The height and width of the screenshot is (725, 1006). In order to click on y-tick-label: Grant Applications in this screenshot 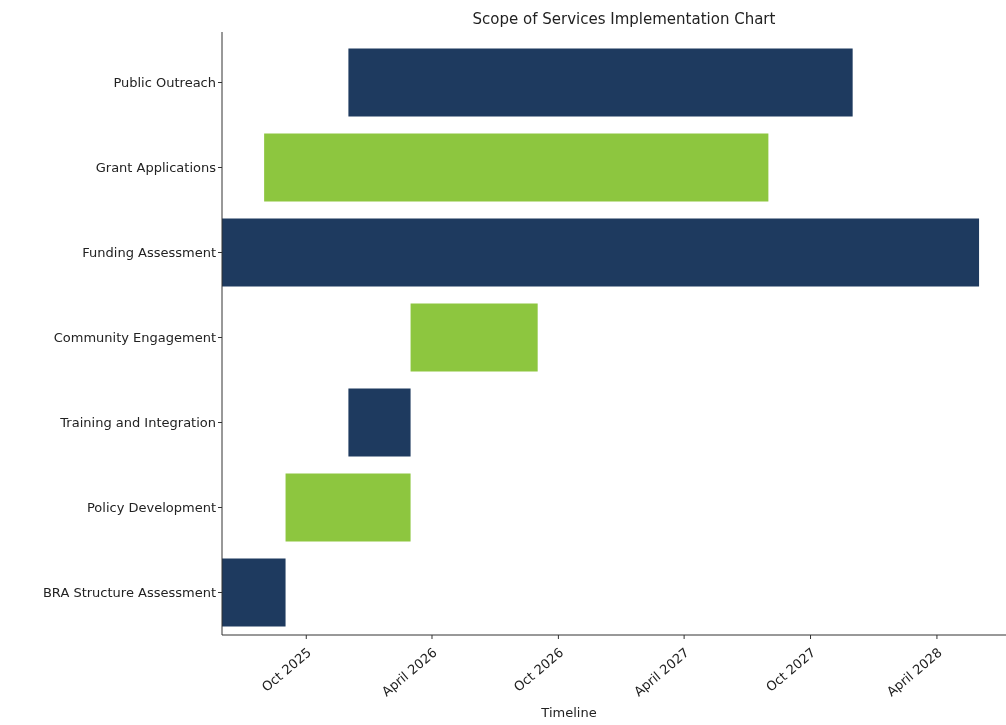, I will do `click(156, 168)`.